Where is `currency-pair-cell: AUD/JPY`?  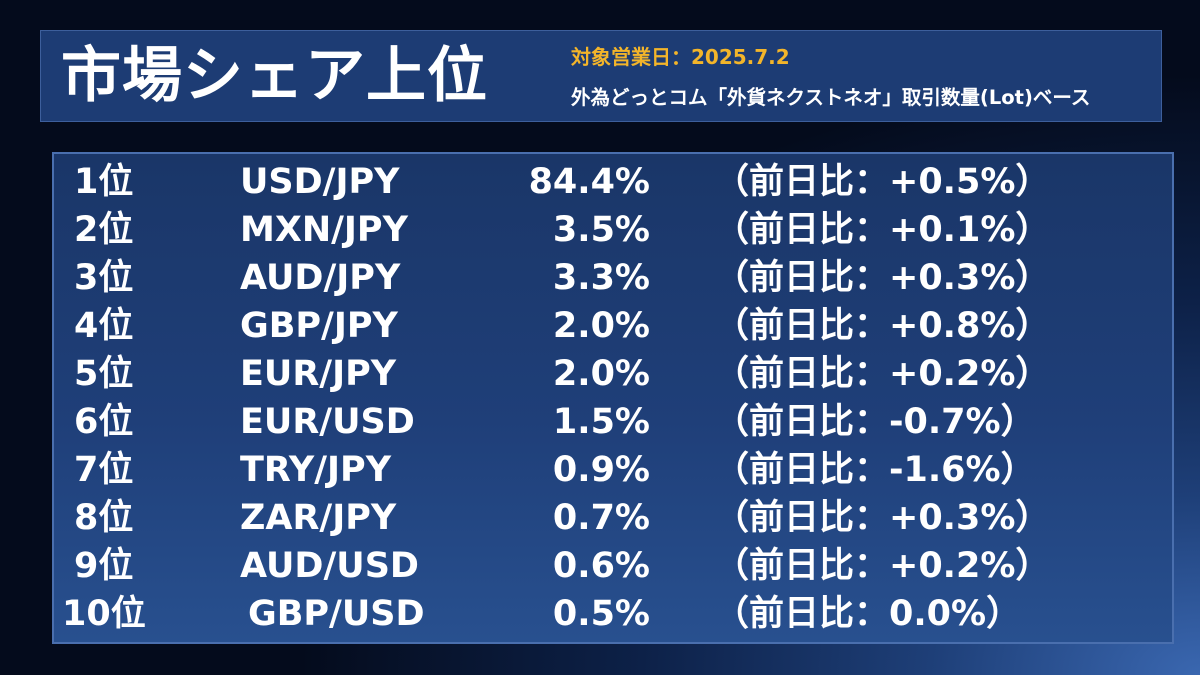 currency-pair-cell: AUD/JPY is located at coordinates (320, 278).